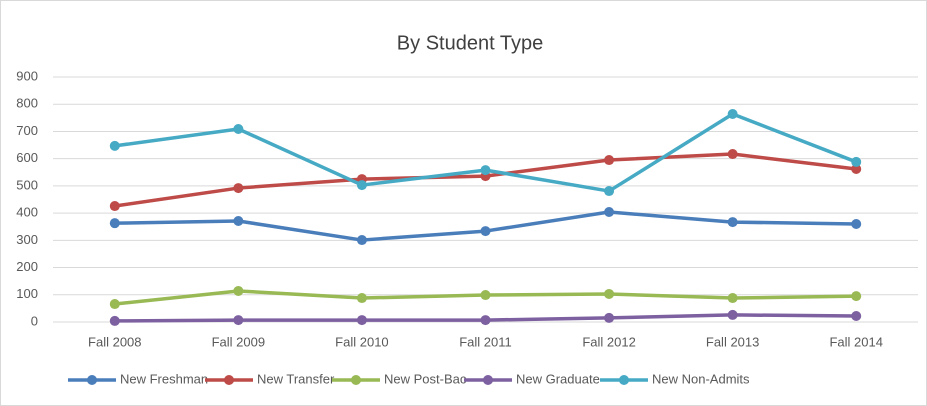 This screenshot has width=927, height=406. What do you see at coordinates (27, 266) in the screenshot?
I see `y-tick-label: 200` at bounding box center [27, 266].